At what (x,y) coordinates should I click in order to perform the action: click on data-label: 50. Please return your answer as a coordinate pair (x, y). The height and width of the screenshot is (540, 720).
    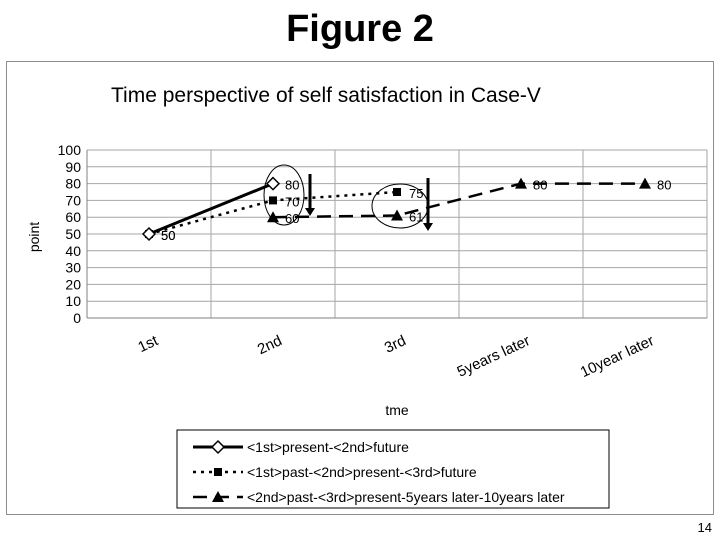
    Looking at the image, I should click on (168, 235).